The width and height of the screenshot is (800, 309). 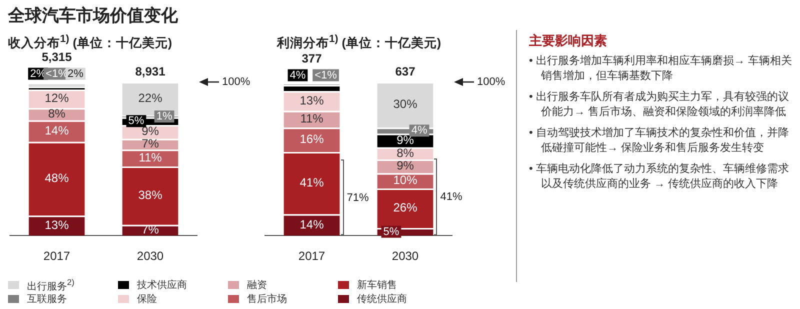 What do you see at coordinates (359, 43) in the screenshot?
I see `chart-title: 利润分布$^{1)}$ (单位：十亿美元)` at bounding box center [359, 43].